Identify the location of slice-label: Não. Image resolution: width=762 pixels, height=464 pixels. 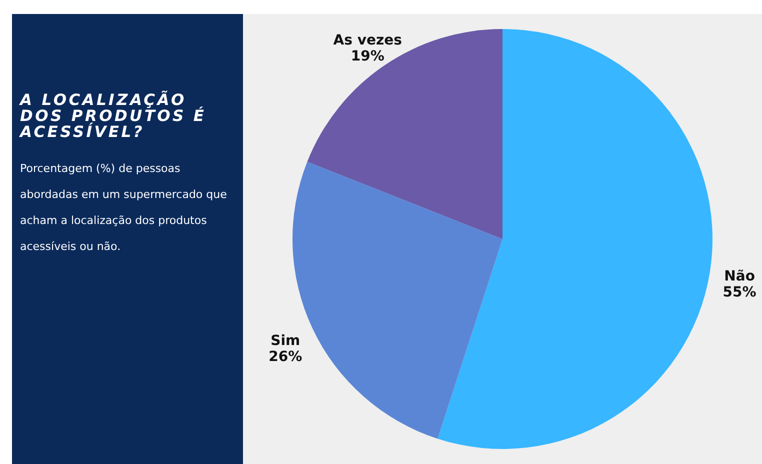
(740, 276).